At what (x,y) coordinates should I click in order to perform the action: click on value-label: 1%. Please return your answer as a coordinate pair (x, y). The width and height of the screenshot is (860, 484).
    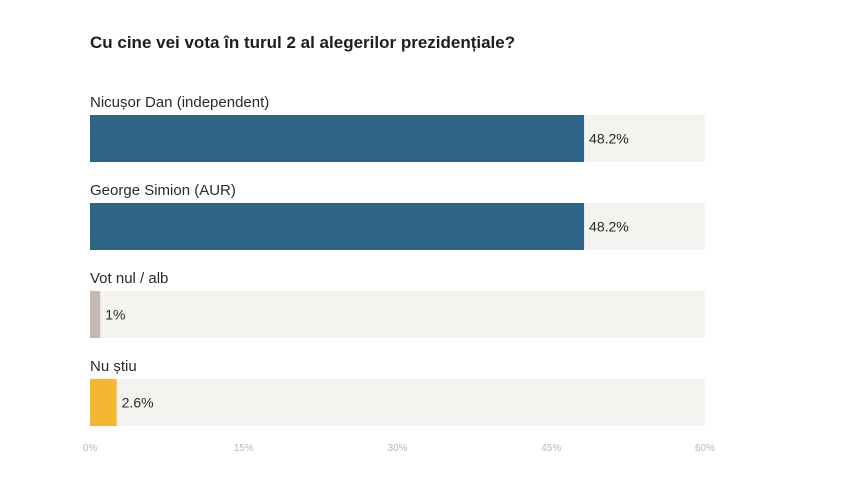
    Looking at the image, I should click on (115, 315).